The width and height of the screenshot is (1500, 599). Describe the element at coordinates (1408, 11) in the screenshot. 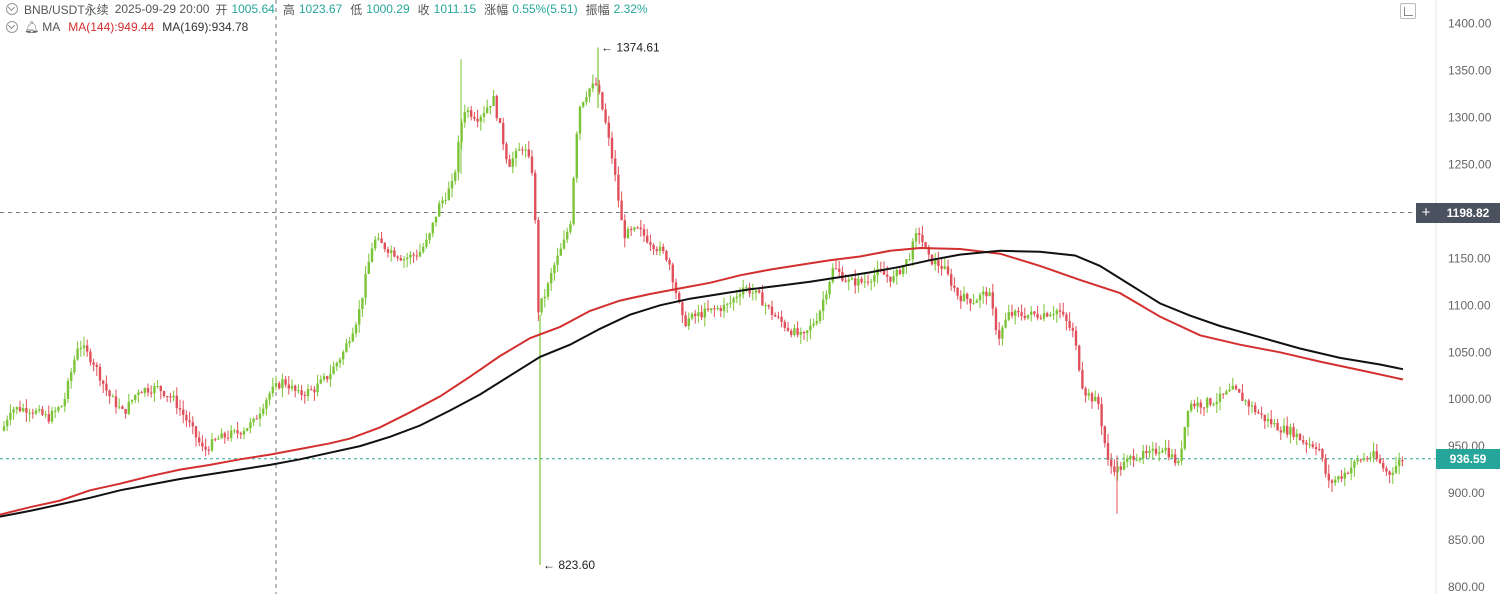

I see `fullscreen-icon` at that location.